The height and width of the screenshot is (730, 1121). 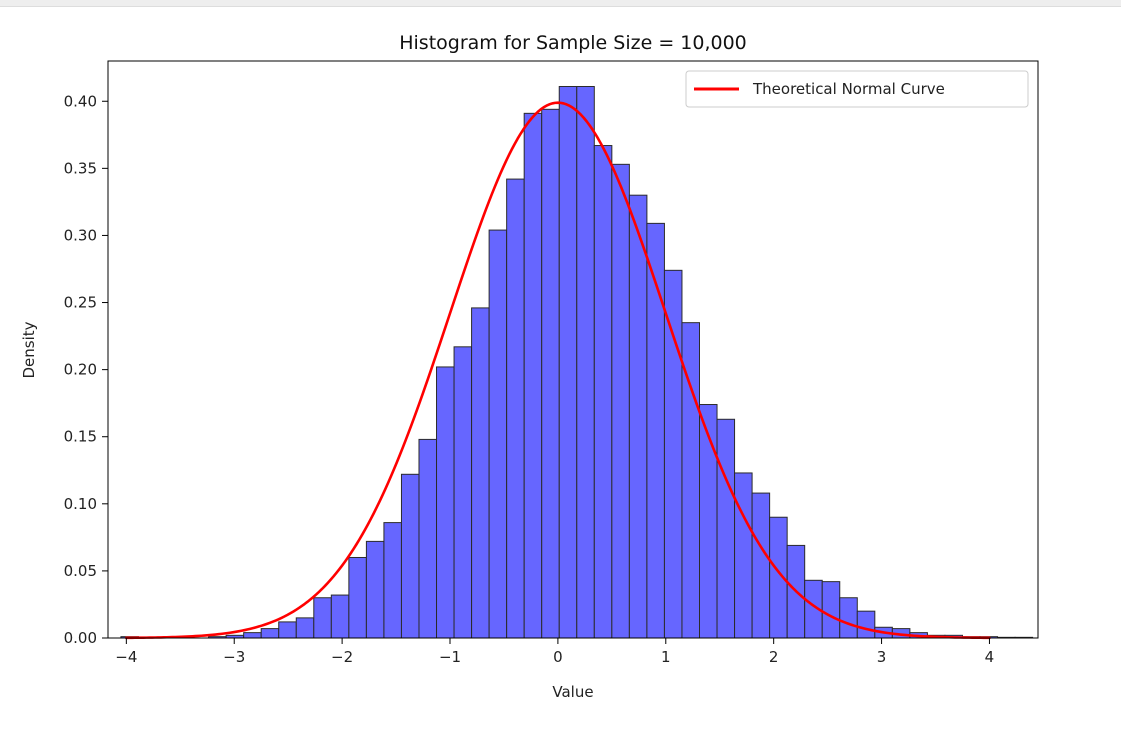 I want to click on y-axis-title: Density, so click(x=29, y=349).